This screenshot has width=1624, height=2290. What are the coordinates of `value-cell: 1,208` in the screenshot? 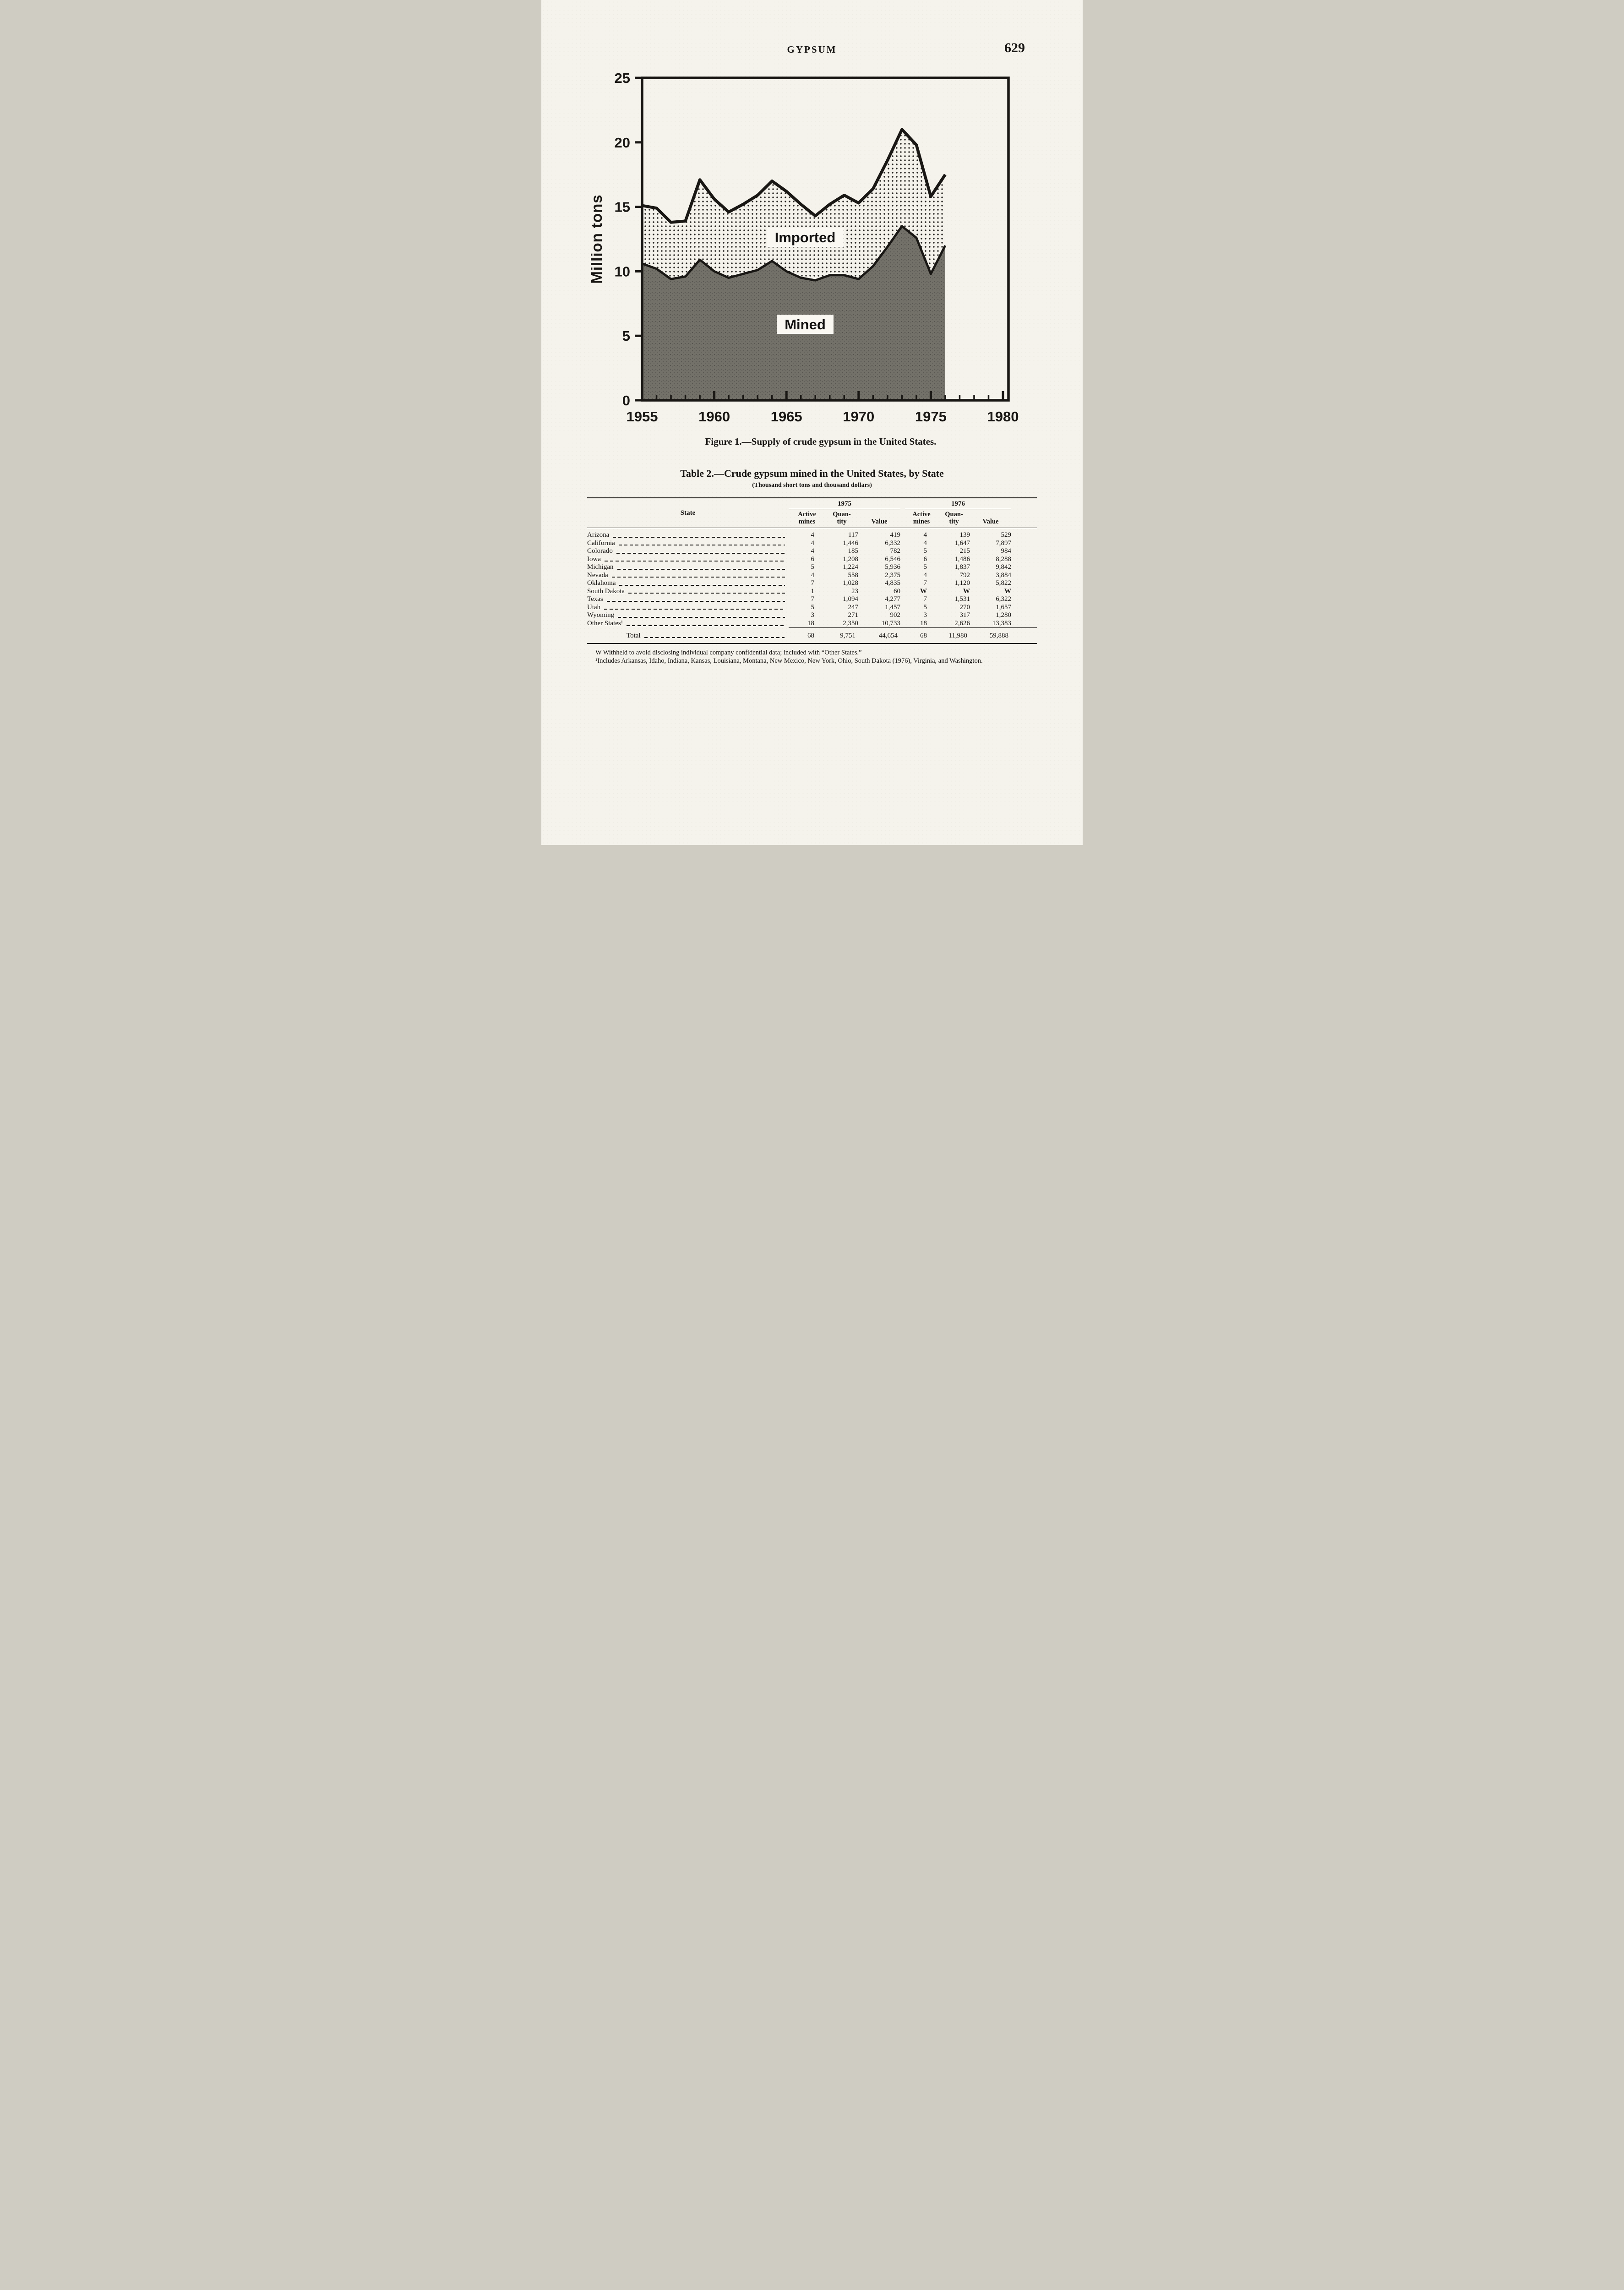 It's located at (850, 559).